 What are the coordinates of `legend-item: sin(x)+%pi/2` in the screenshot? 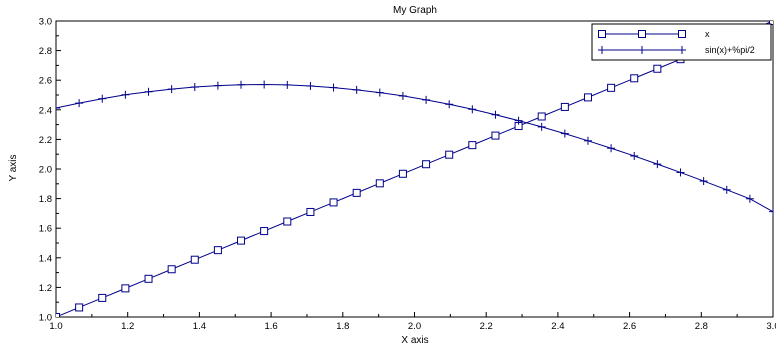 It's located at (676, 50).